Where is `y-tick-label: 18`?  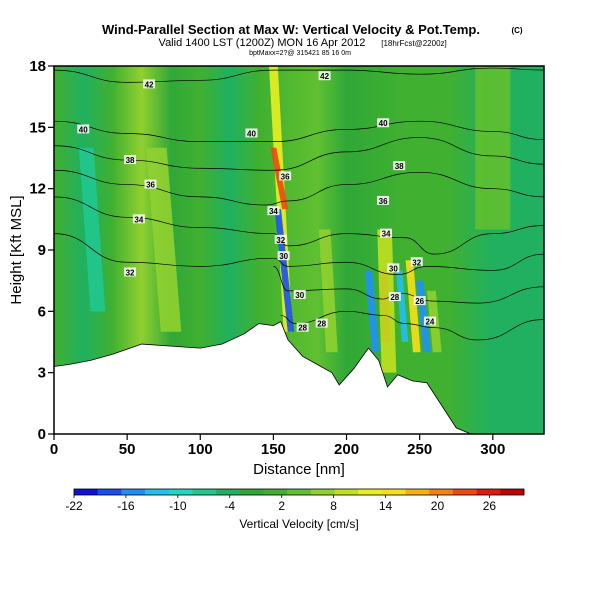
y-tick-label: 18 is located at coordinates (37, 66).